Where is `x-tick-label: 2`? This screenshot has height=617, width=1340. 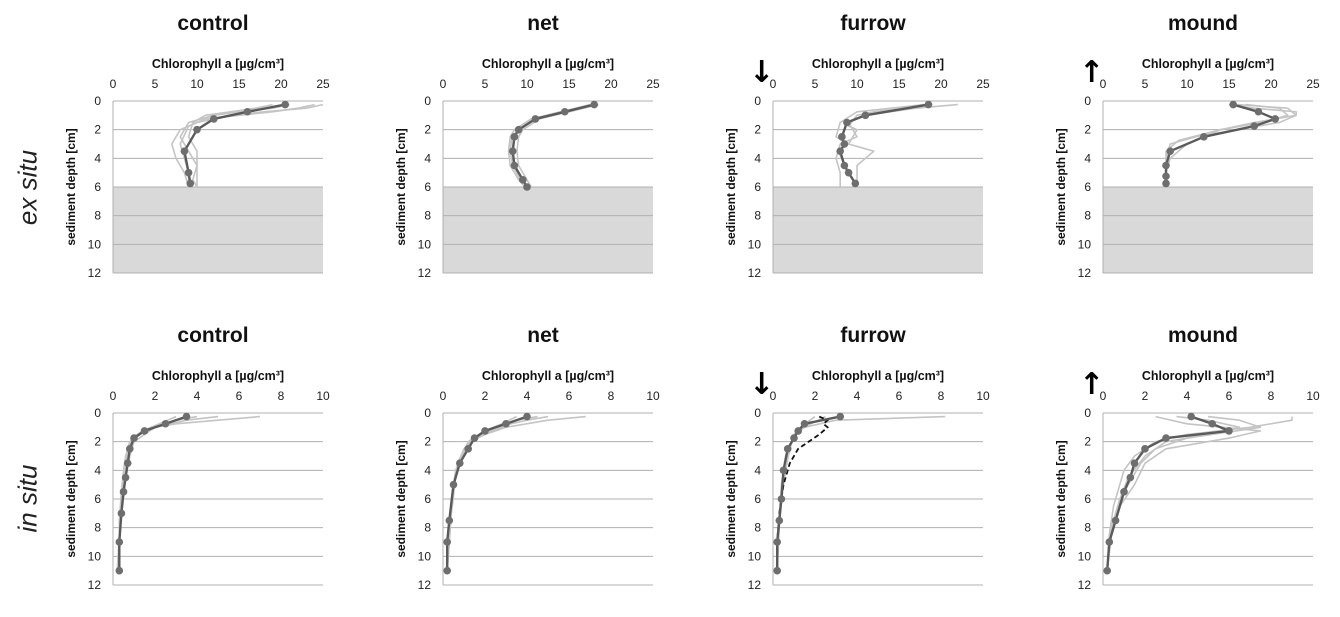
x-tick-label: 2 is located at coordinates (485, 396).